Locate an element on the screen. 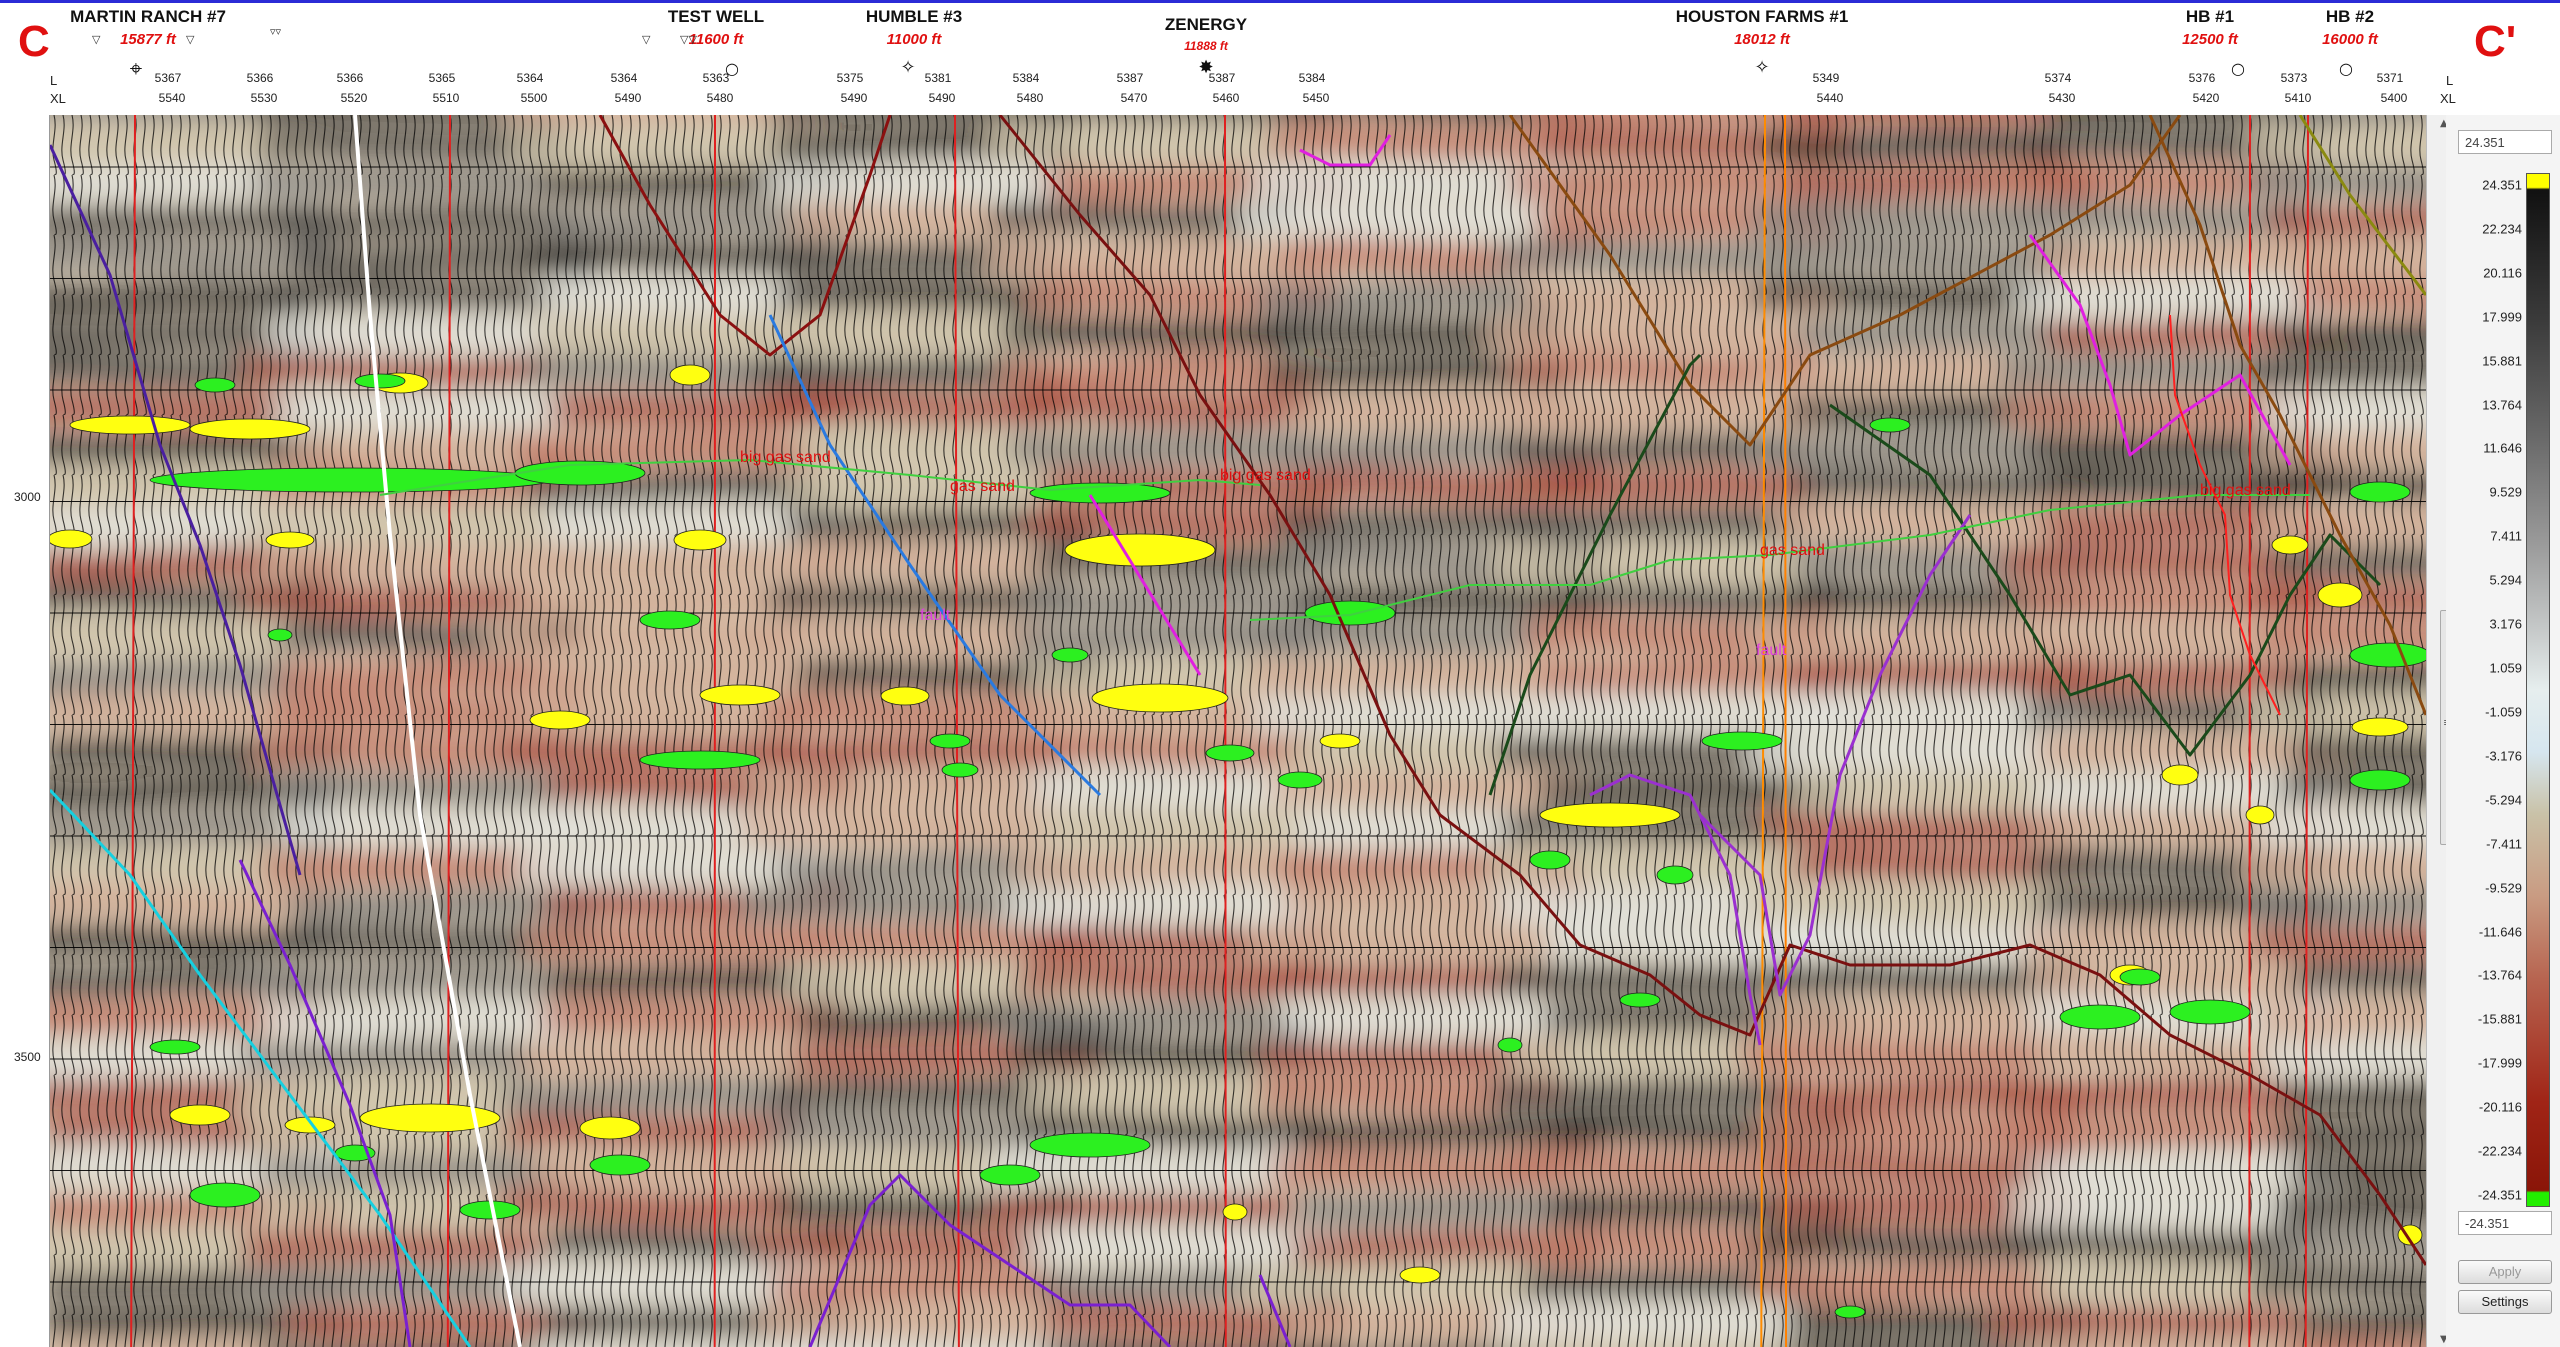  colorbar-tick: -13.764 is located at coordinates (2499, 975).